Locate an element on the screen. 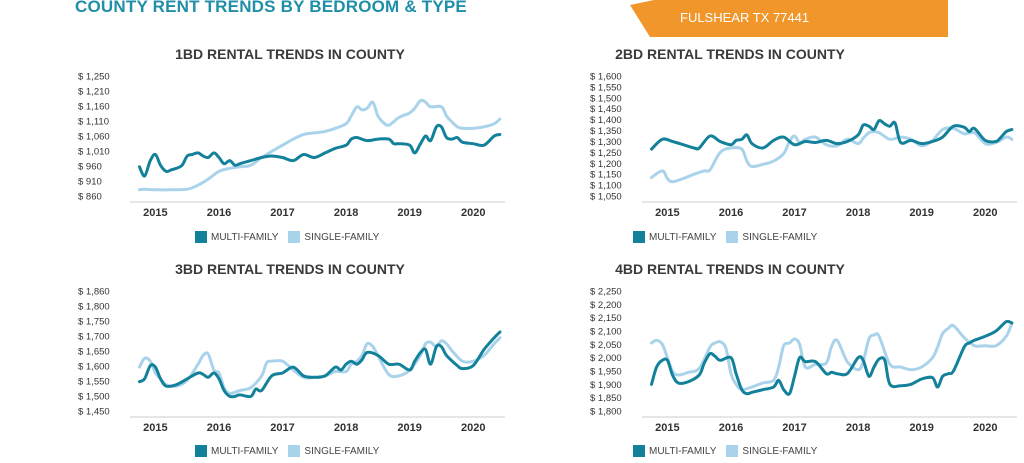 Image resolution: width=1024 pixels, height=463 pixels. y-tick-label: $ 1,050 is located at coordinates (606, 197).